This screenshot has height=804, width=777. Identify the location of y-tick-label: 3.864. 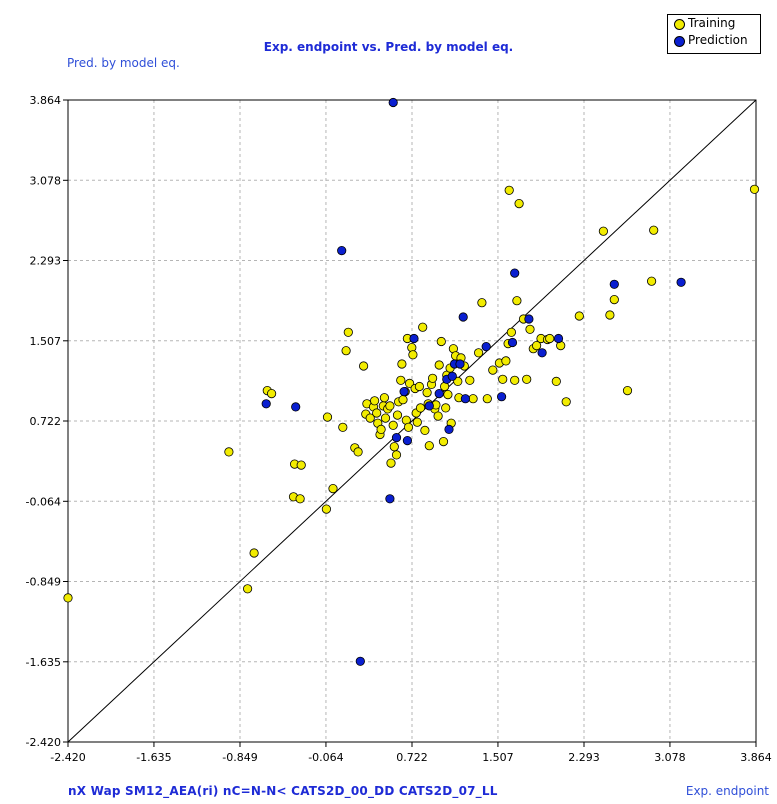
(46, 100).